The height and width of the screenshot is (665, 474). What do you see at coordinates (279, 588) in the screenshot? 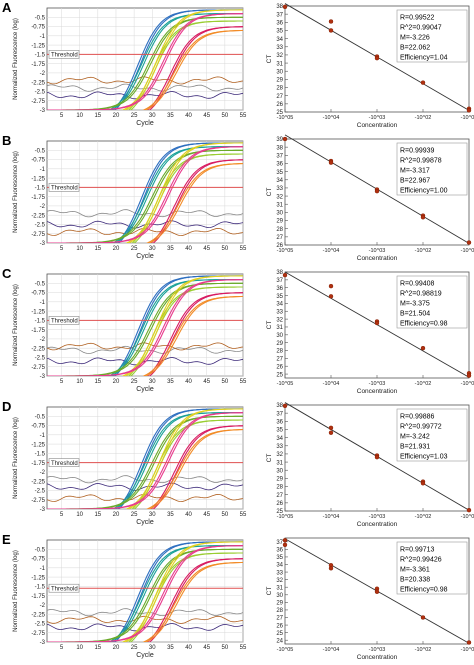
I see `y-tick-label: 31` at bounding box center [279, 588].